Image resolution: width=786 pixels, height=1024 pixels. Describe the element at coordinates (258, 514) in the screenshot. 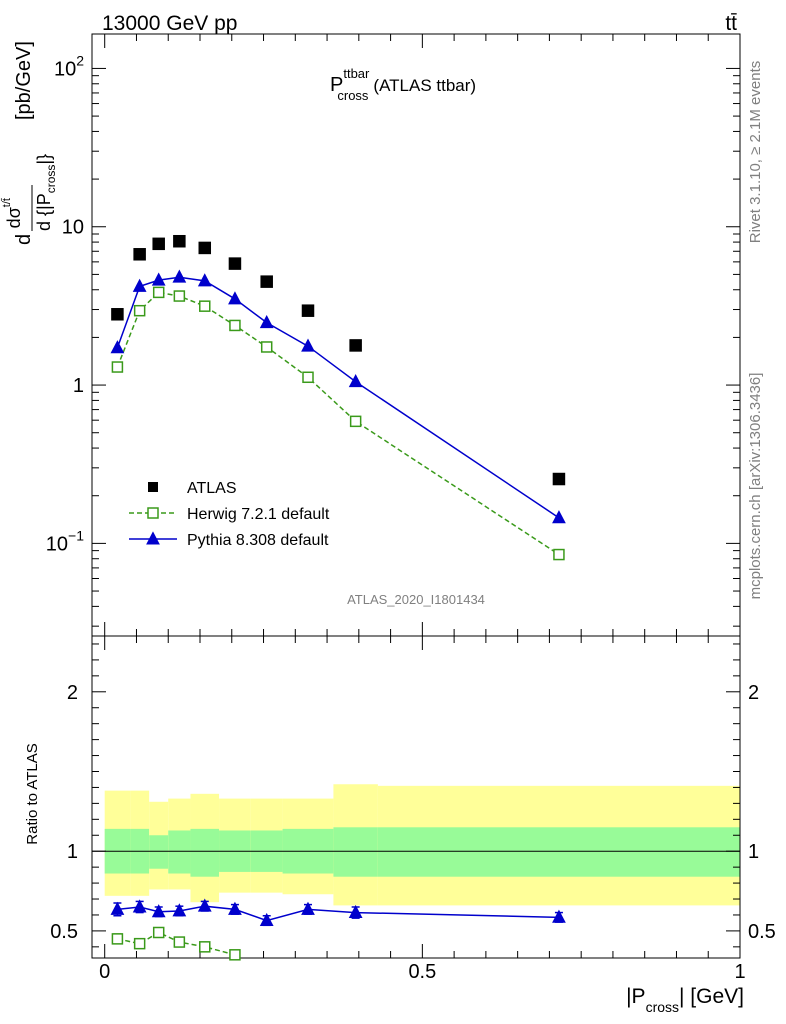

I see `legend-label: Herwig 7.2.1 default` at that location.